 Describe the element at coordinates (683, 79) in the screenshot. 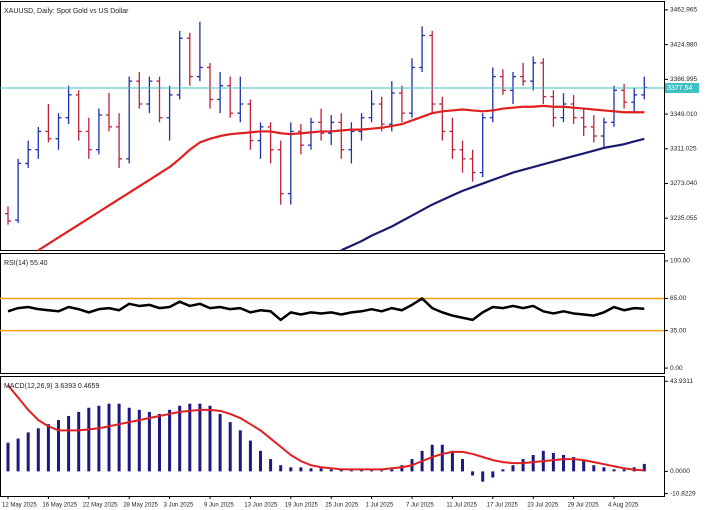

I see `y-tick-label: 3386.995` at that location.